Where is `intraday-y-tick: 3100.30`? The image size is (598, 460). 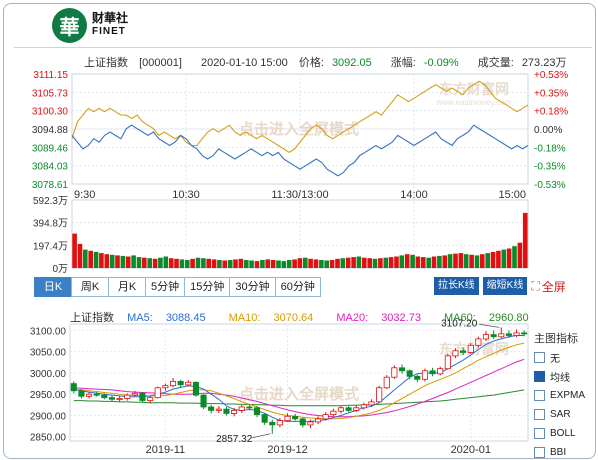
intraday-y-tick: 3100.30 is located at coordinates (50, 112).